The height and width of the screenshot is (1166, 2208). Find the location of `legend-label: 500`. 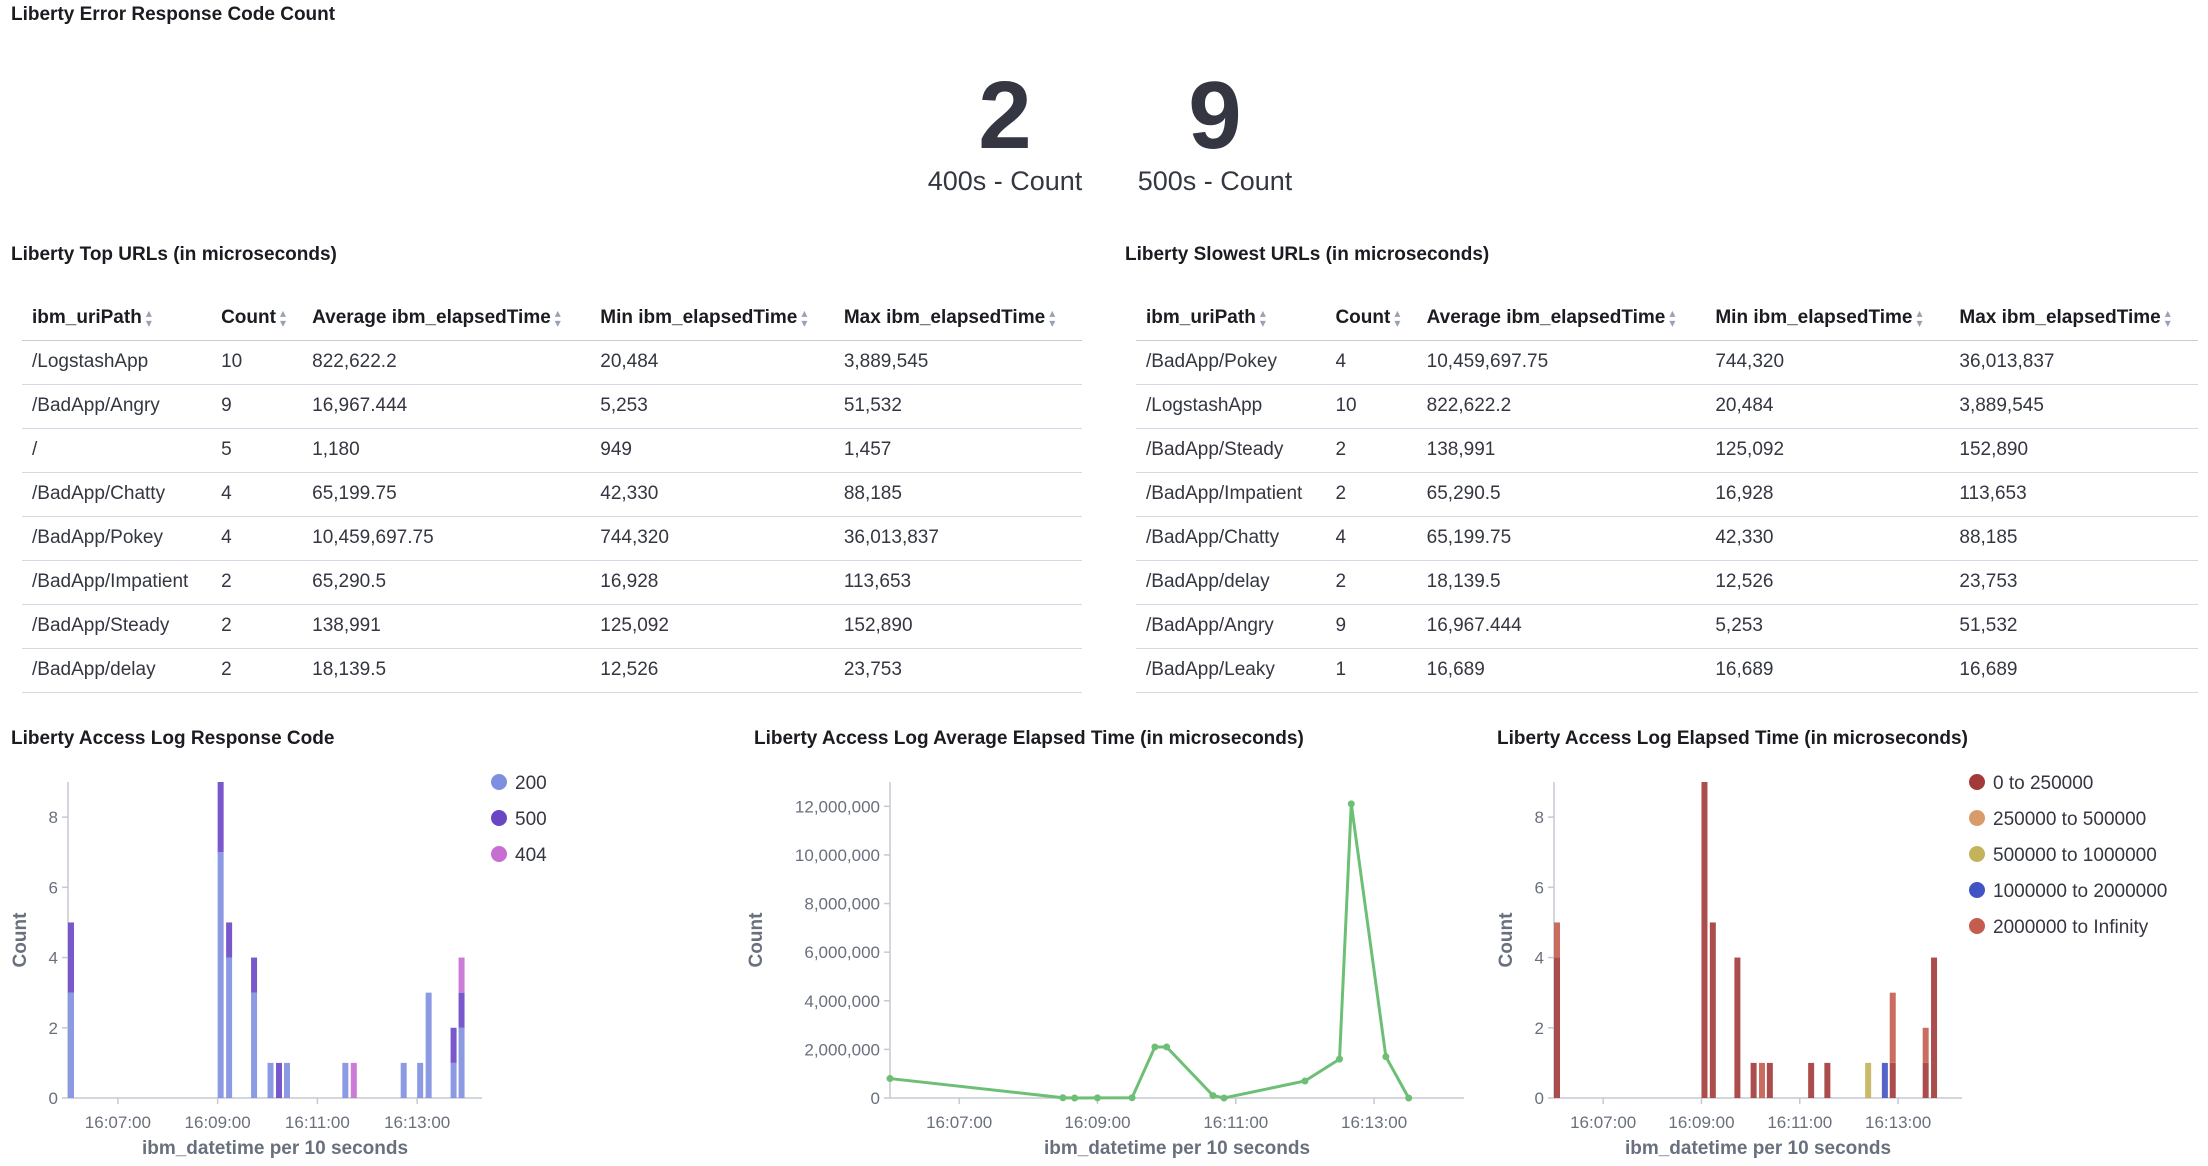

legend-label: 500 is located at coordinates (531, 819).